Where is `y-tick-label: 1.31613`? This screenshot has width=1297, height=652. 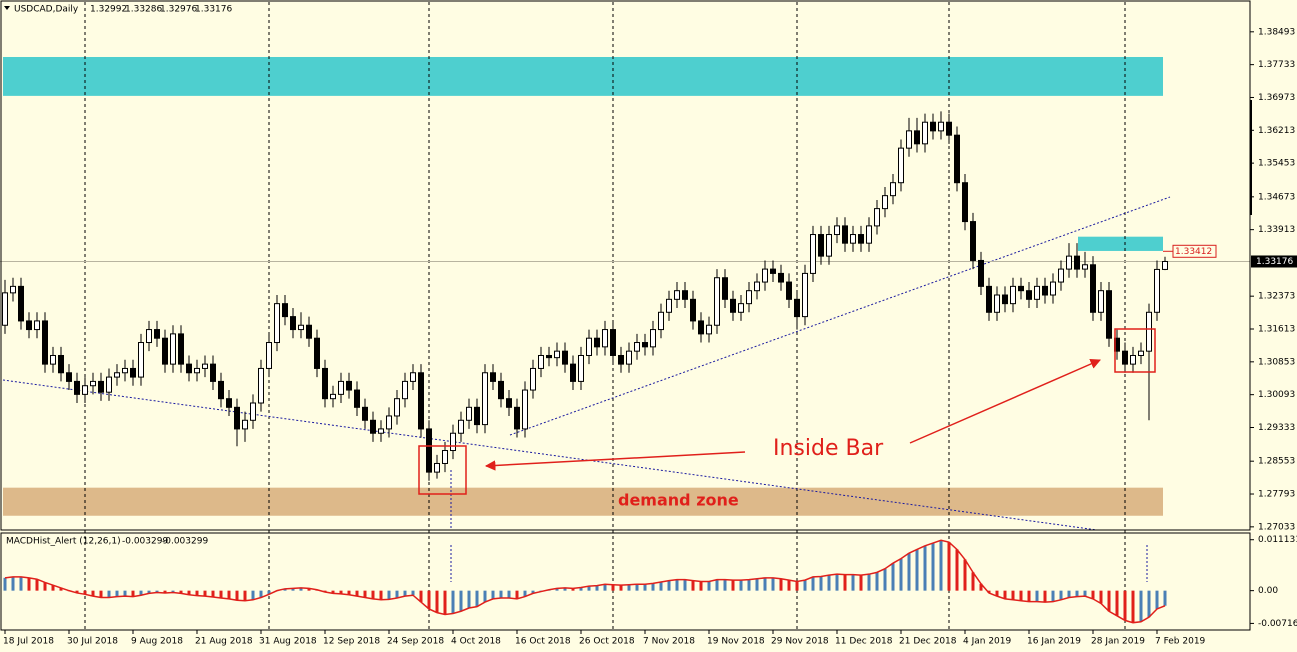 y-tick-label: 1.31613 is located at coordinates (1276, 330).